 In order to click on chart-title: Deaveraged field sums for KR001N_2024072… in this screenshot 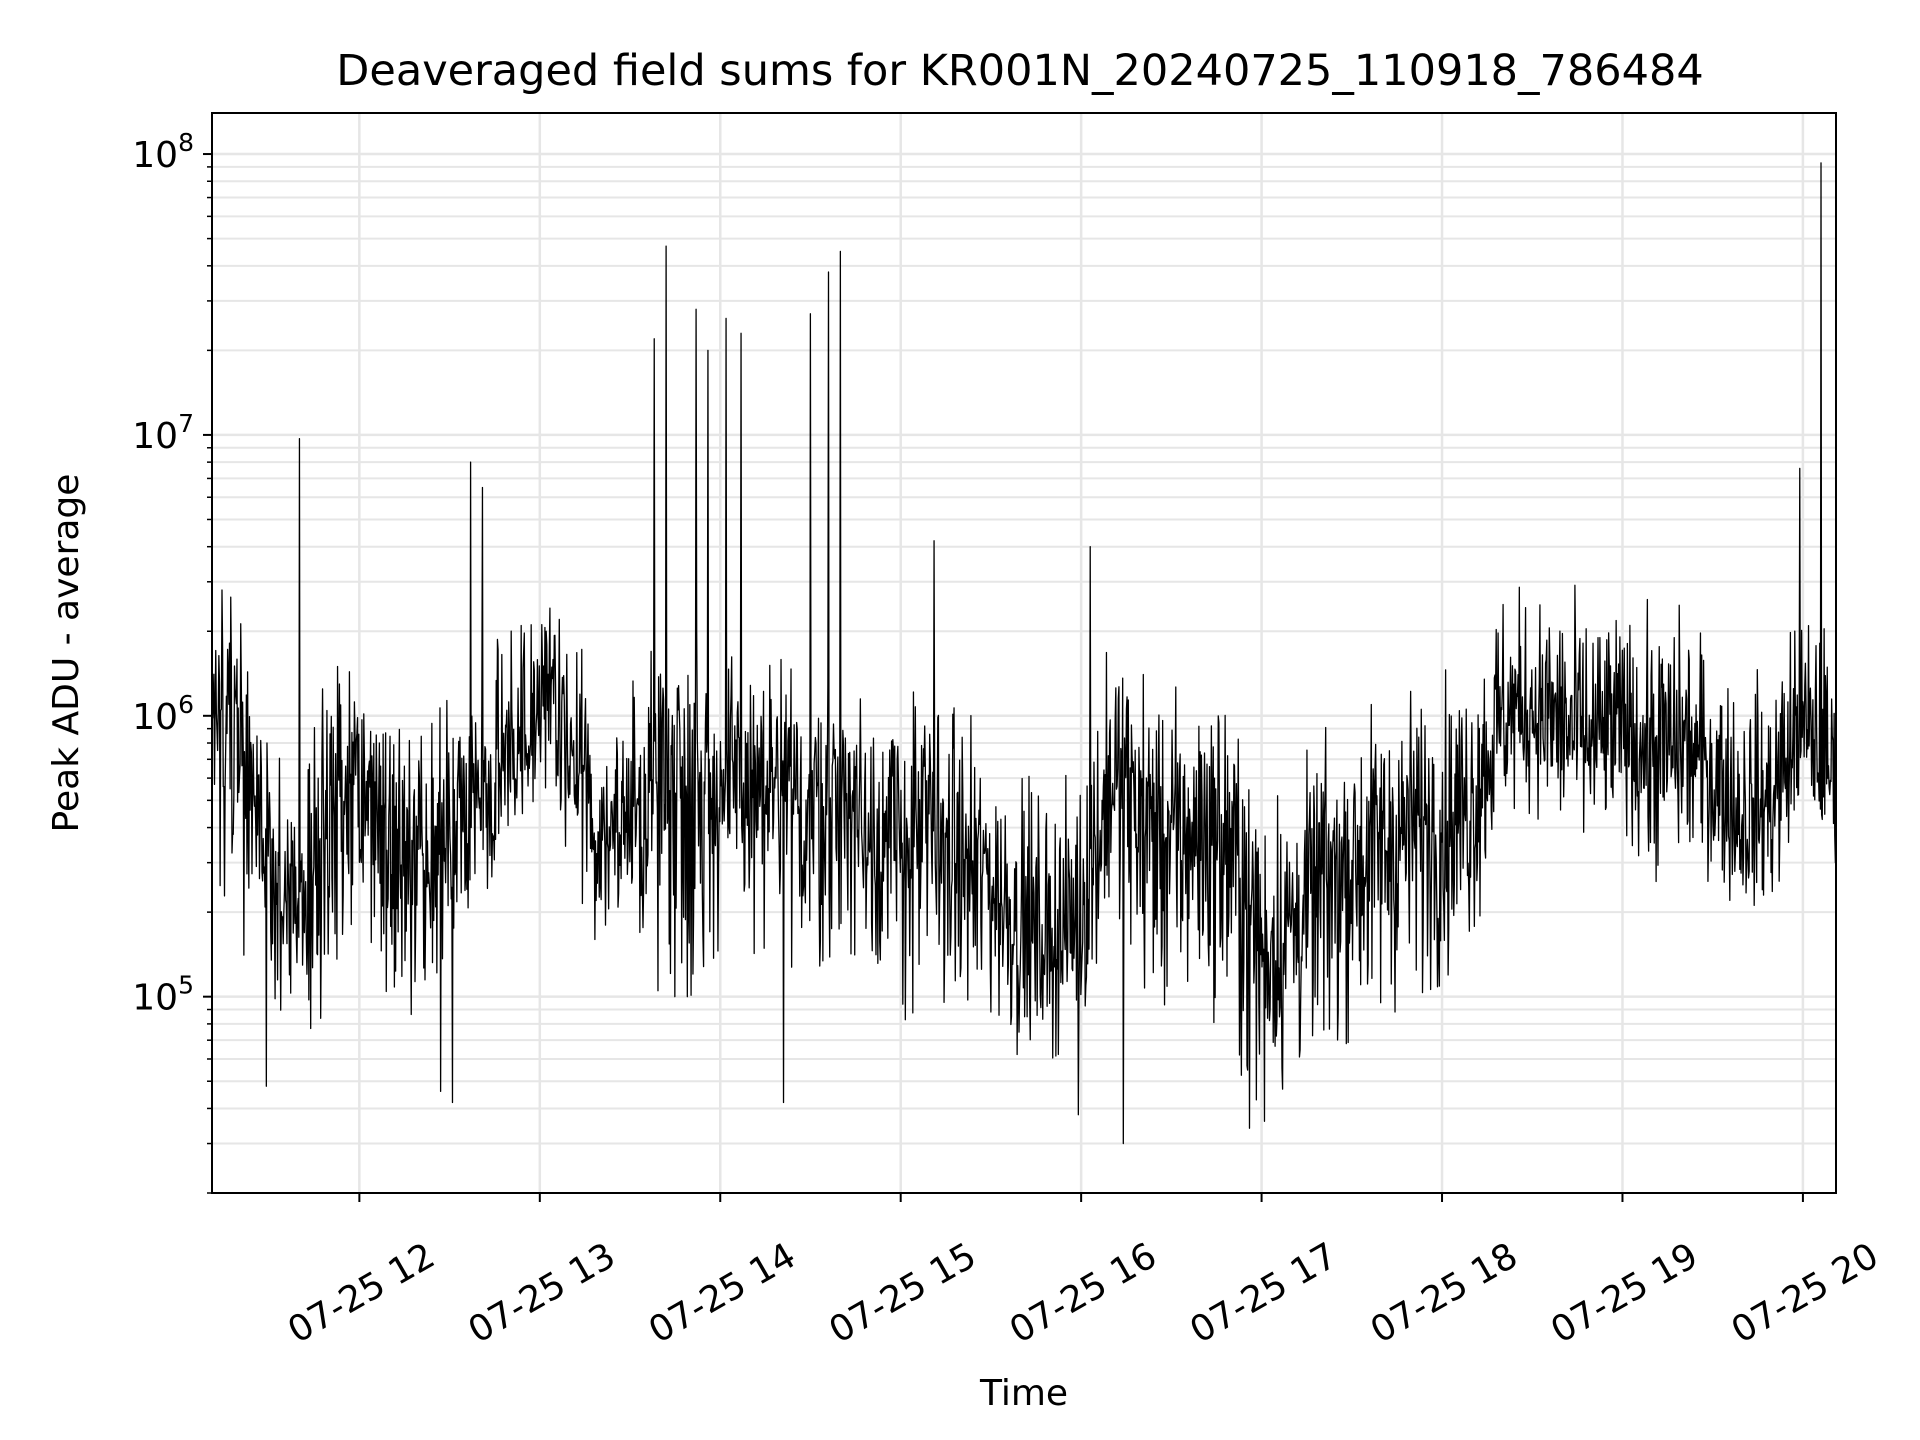, I will do `click(1019, 71)`.